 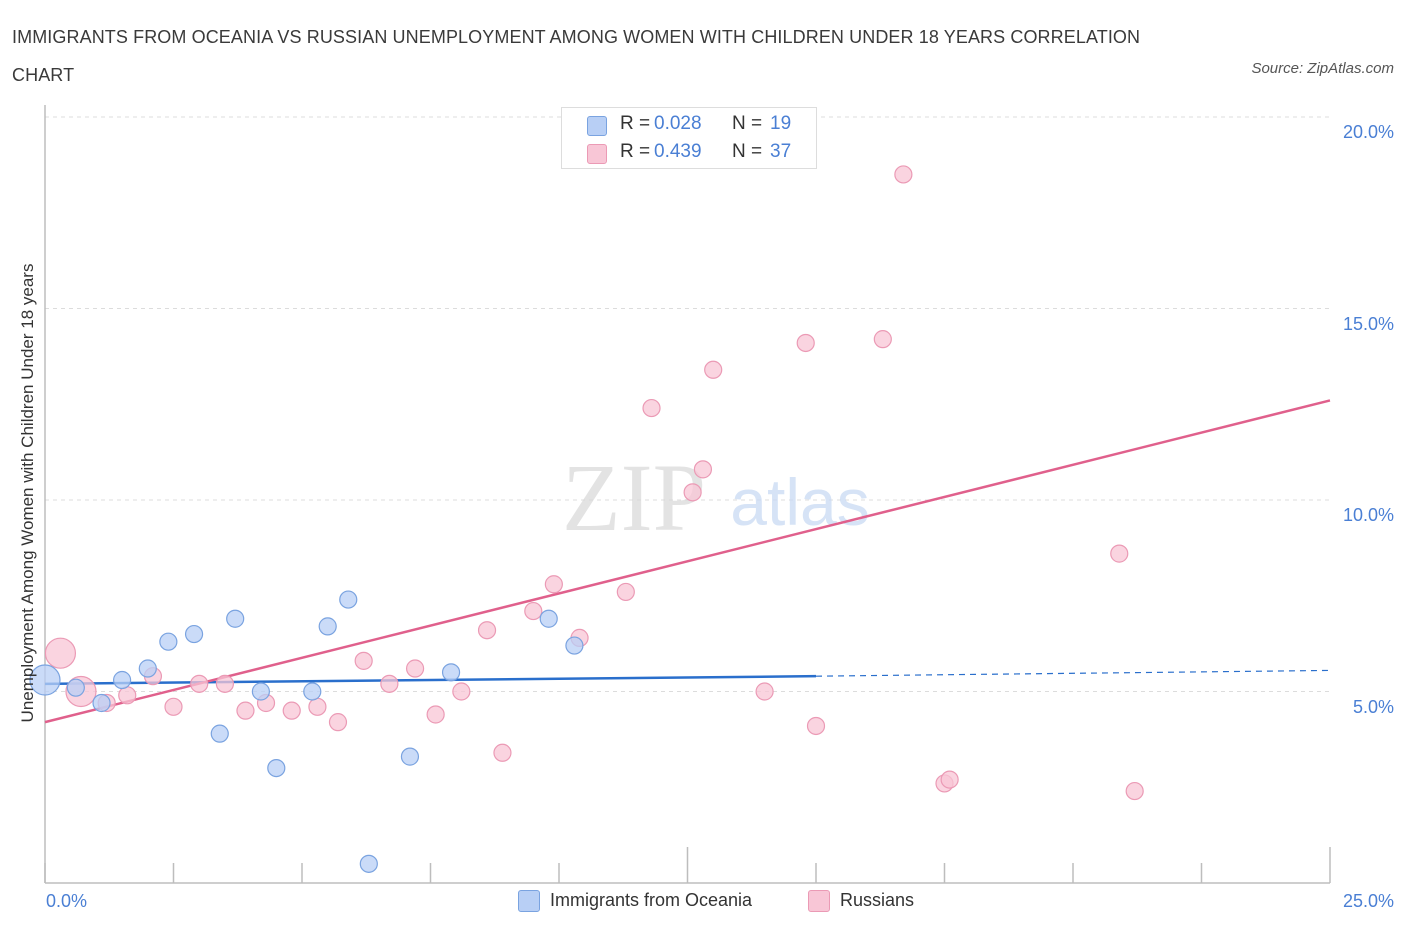 What do you see at coordinates (529, 901) in the screenshot?
I see `legend-blue-swatch` at bounding box center [529, 901].